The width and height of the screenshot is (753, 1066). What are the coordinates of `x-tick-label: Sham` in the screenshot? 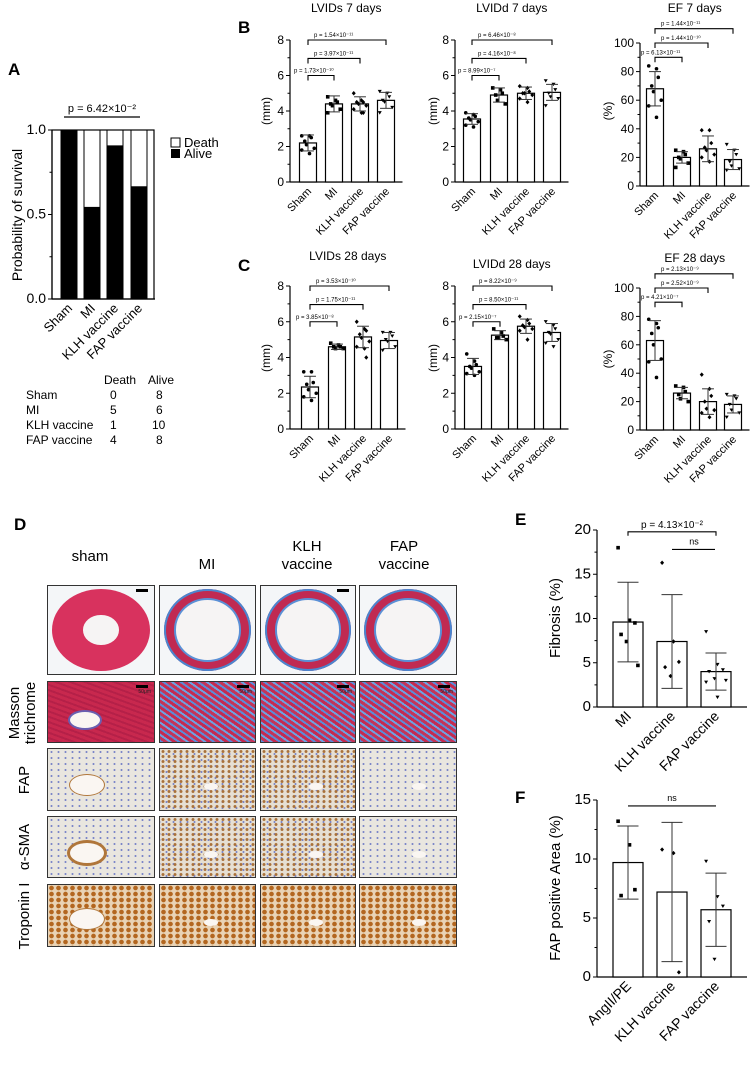 It's located at (646, 204).